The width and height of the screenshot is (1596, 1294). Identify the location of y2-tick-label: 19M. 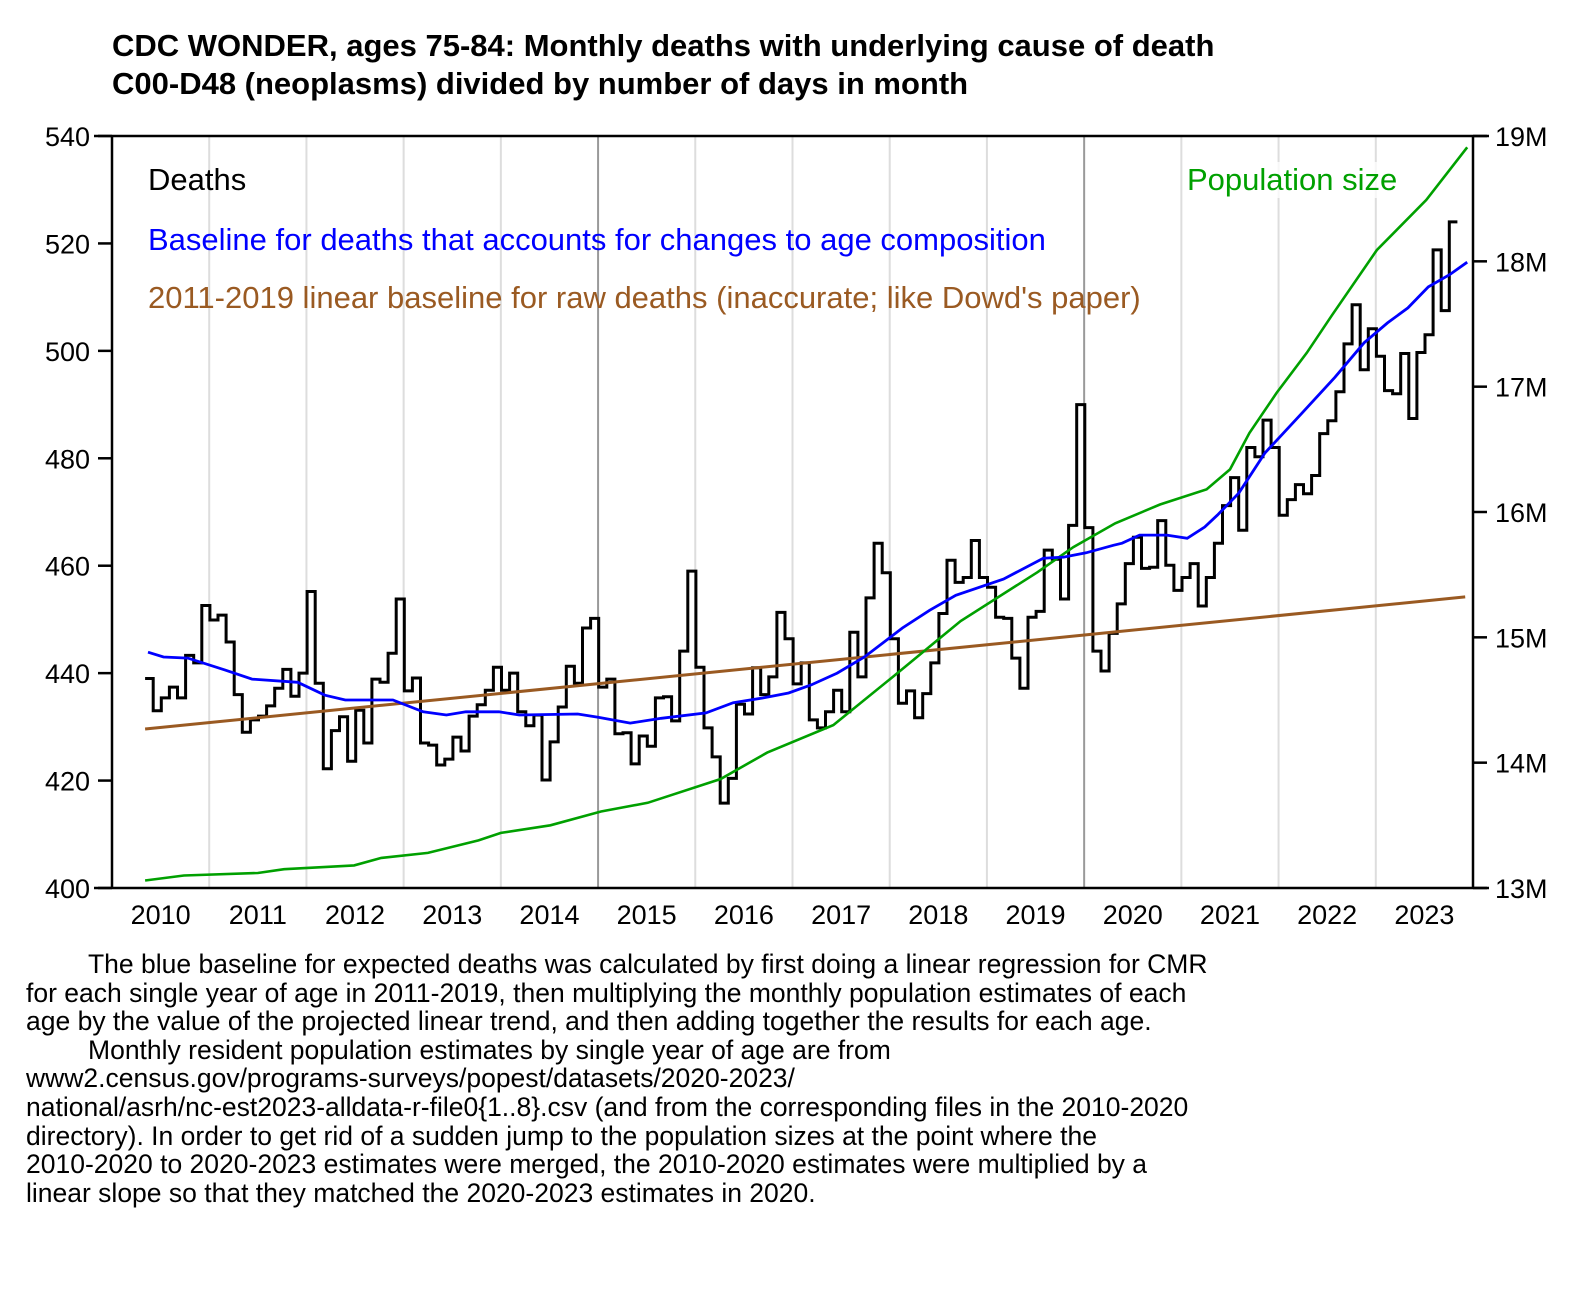
(1521, 137).